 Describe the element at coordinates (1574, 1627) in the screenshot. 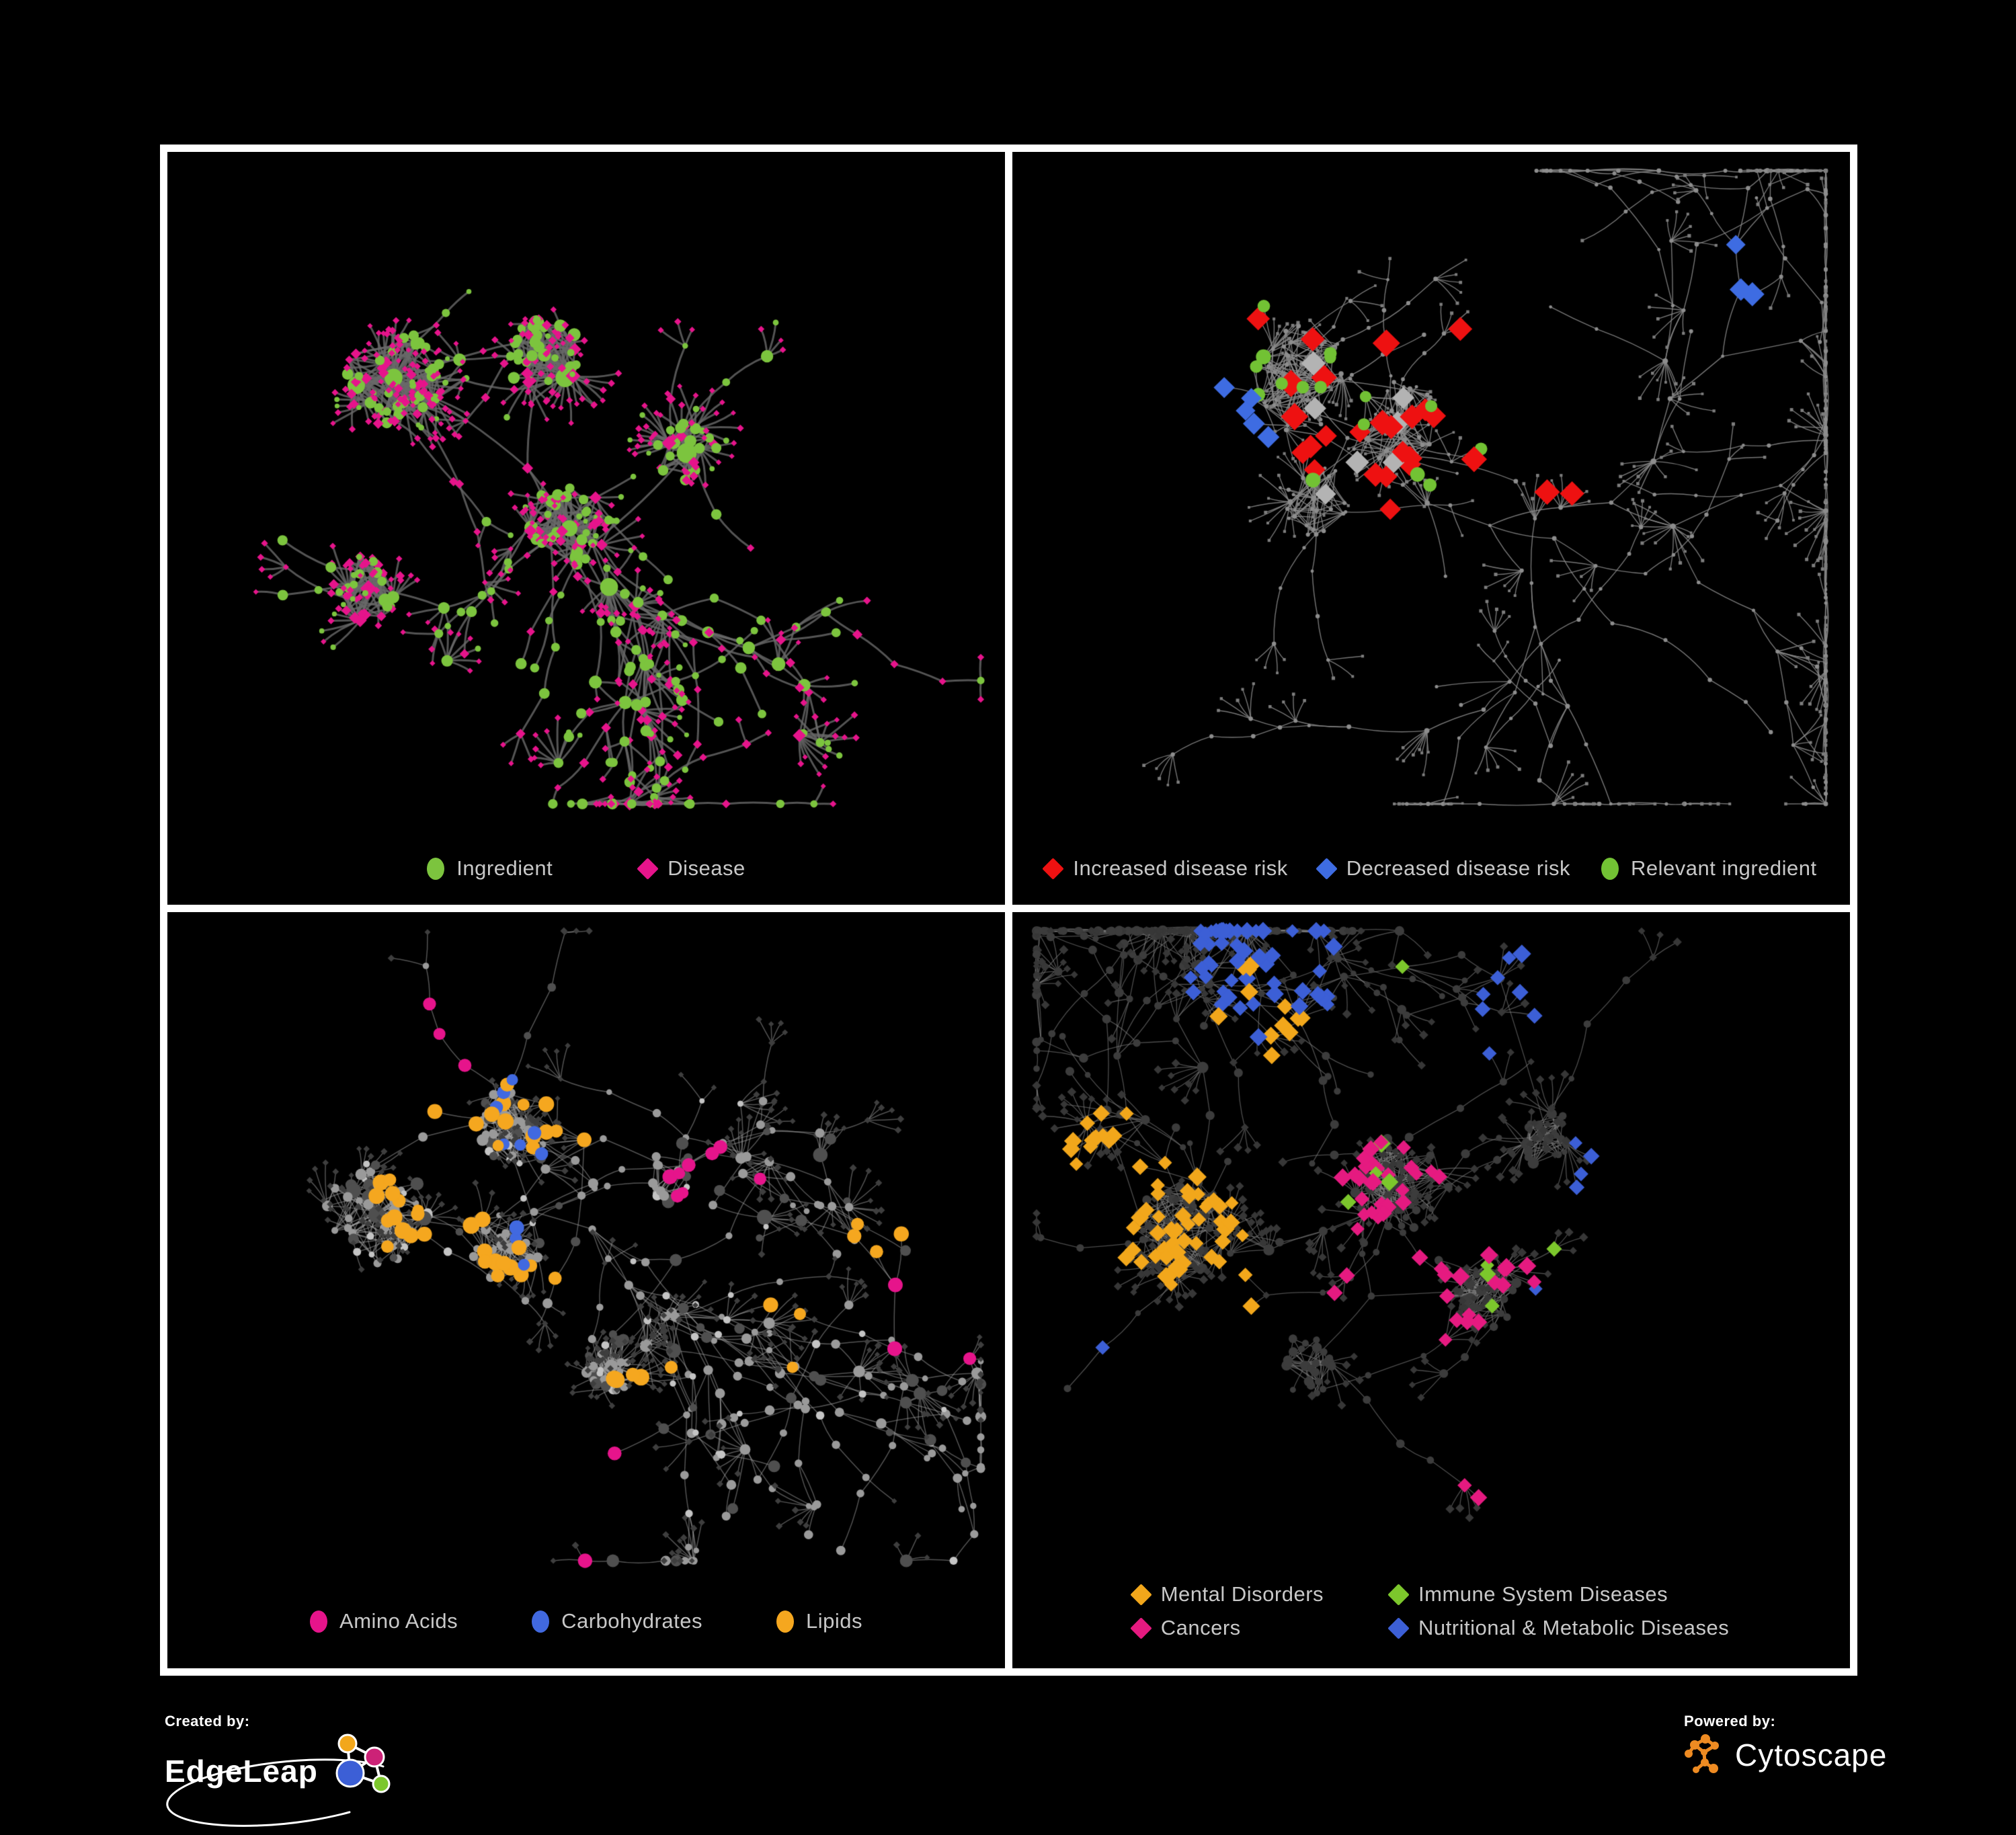

I see `legend-label: Nutritional & Metabolic Diseases` at that location.